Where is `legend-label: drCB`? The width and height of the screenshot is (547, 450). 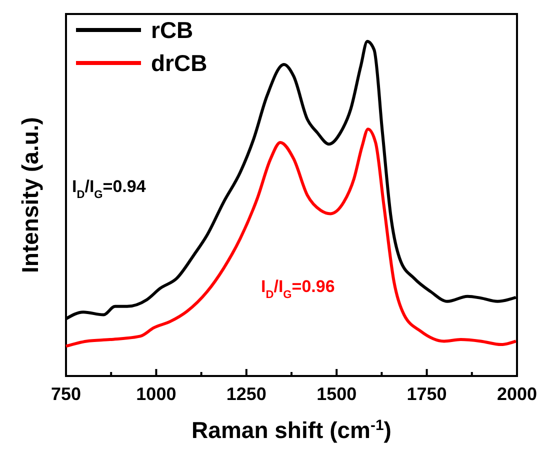
legend-label: drCB is located at coordinates (179, 63).